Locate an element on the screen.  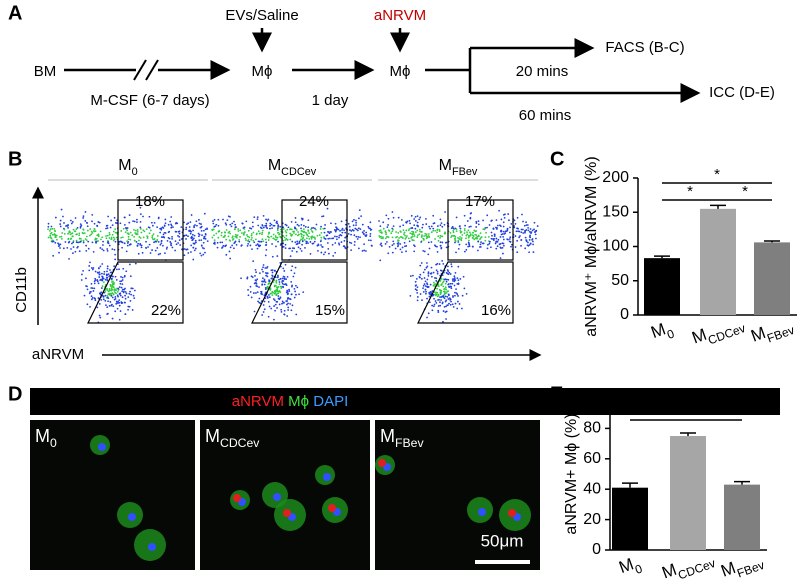
label-subscript: CDCev is located at coordinates (726, 334).